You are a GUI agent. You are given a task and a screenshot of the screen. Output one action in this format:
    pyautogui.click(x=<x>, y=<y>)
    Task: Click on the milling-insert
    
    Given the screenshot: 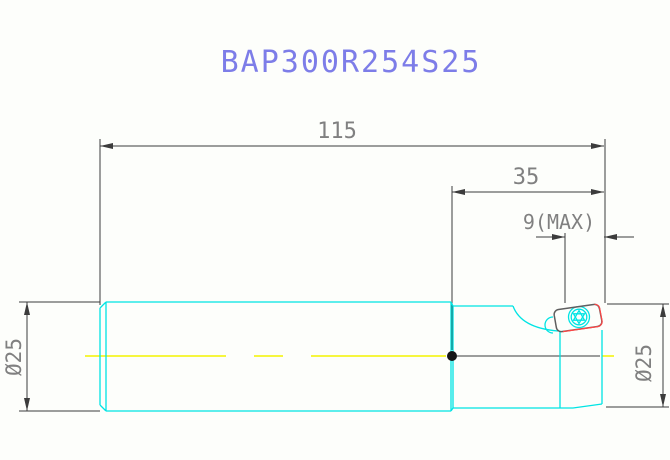 What is the action you would take?
    pyautogui.click(x=578, y=318)
    